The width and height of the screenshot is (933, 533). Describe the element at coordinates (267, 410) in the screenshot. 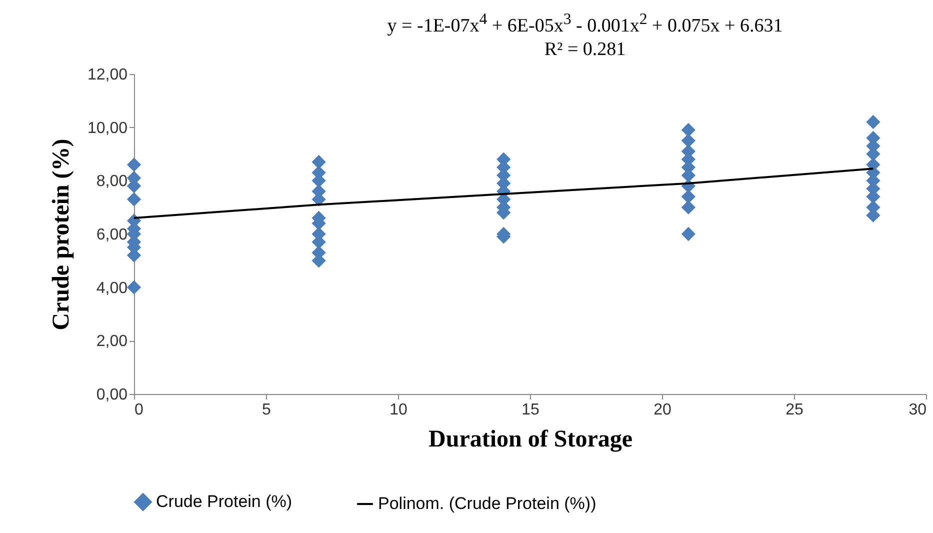

I see `x-tick-label: 5` at that location.